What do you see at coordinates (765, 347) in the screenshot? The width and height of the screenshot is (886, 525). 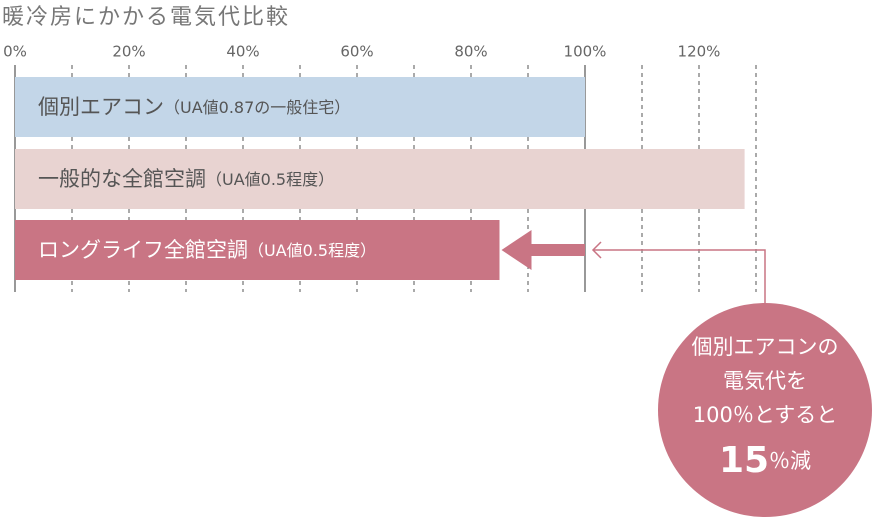 I see `annotation-text: 個別エアコンの` at bounding box center [765, 347].